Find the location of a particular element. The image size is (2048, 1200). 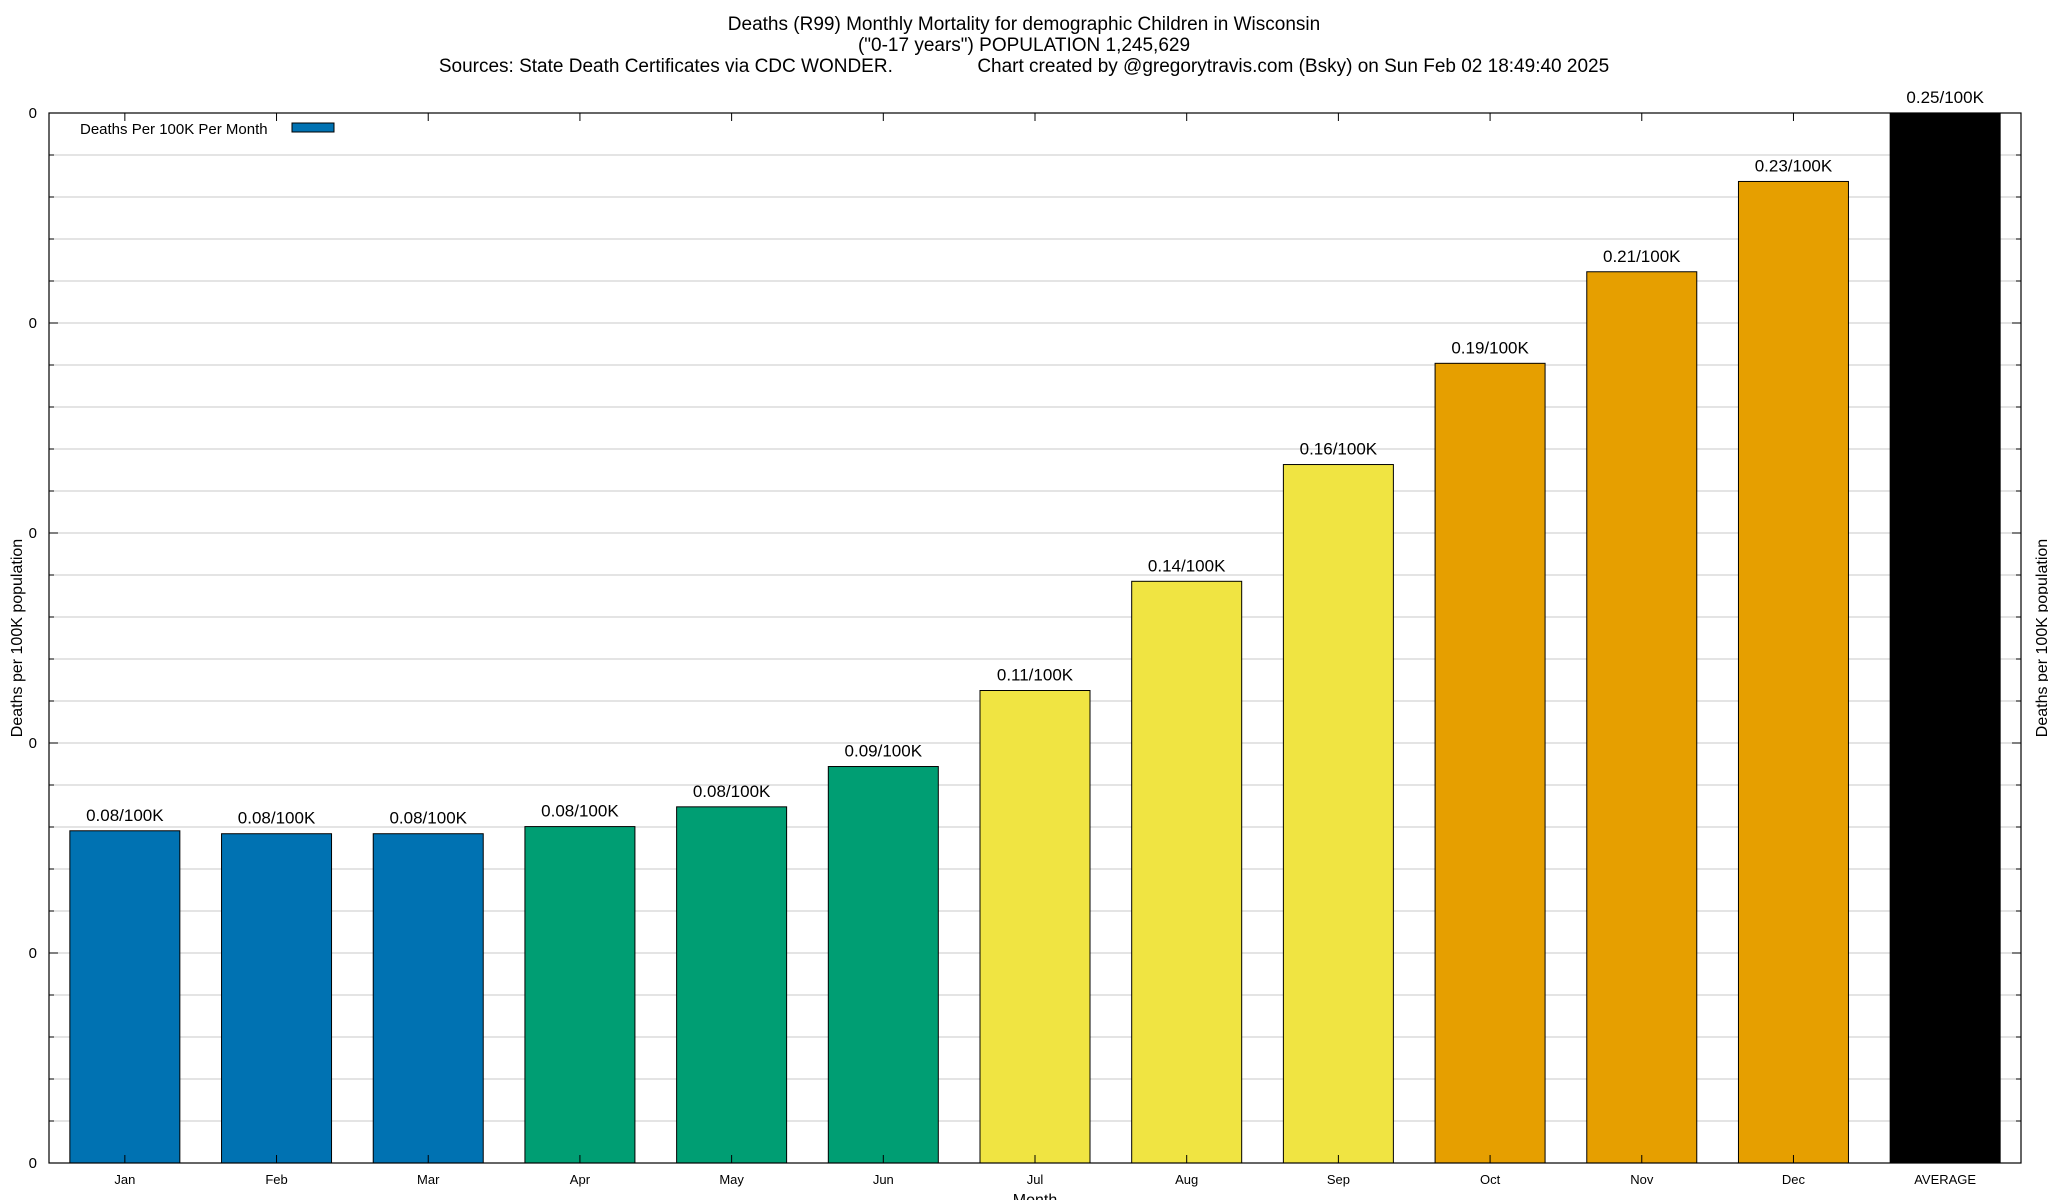

x-tick-label: Jan is located at coordinates (124, 1179).